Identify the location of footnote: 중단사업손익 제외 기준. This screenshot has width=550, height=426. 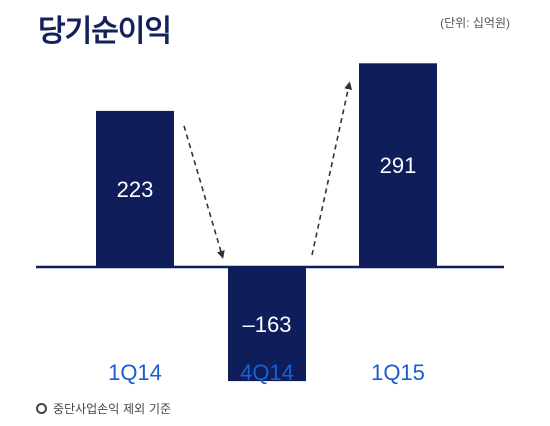
(103, 408).